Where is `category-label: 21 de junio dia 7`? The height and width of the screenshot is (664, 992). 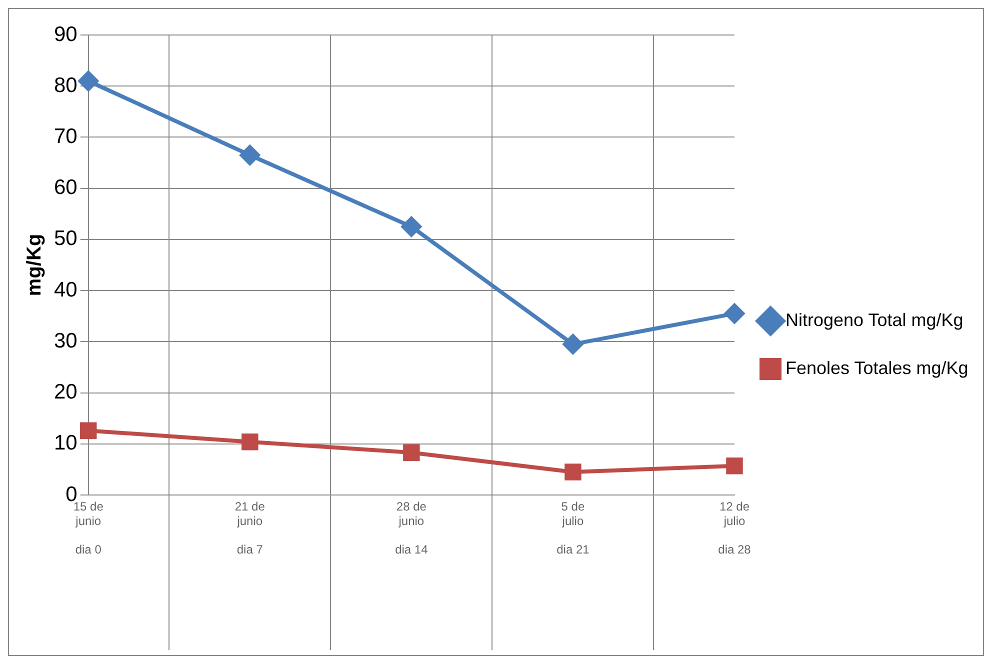 category-label: 21 de junio dia 7 is located at coordinates (249, 528).